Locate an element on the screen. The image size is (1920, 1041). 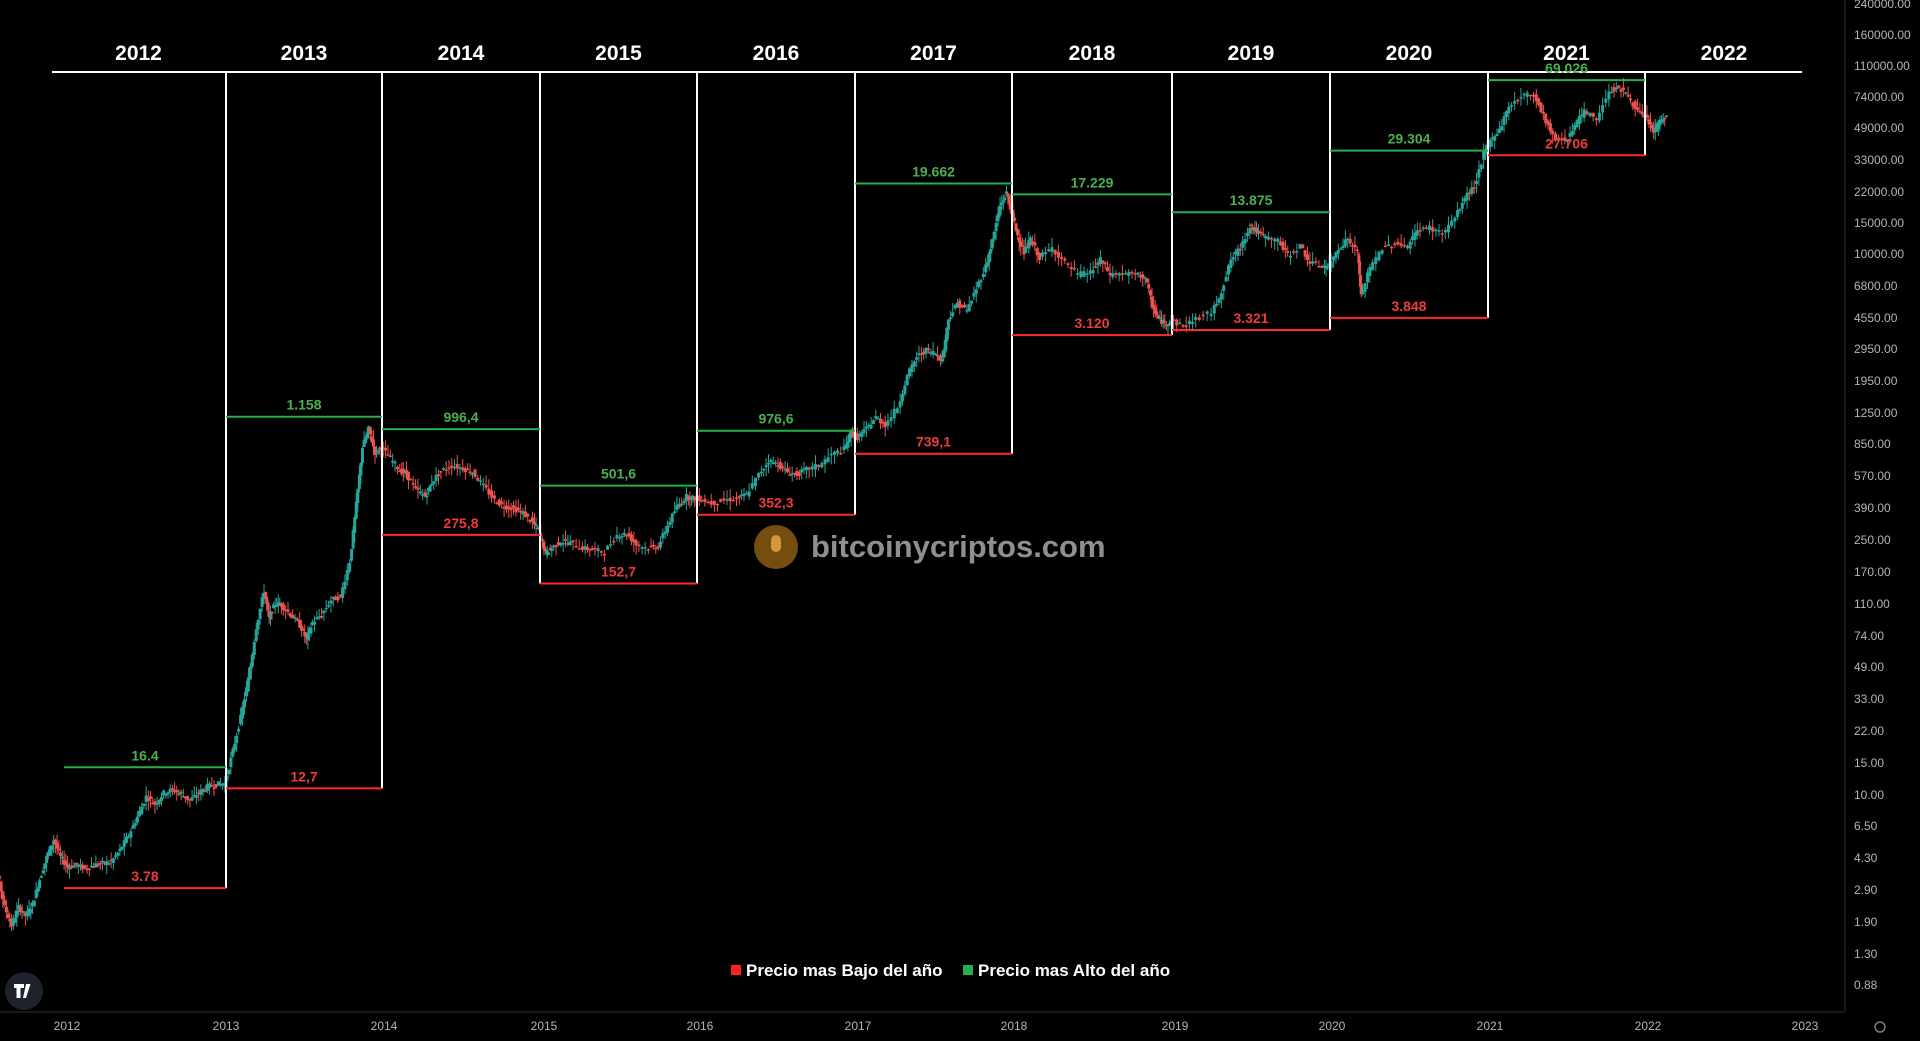
time-tick-label: 2013 is located at coordinates (226, 1026).